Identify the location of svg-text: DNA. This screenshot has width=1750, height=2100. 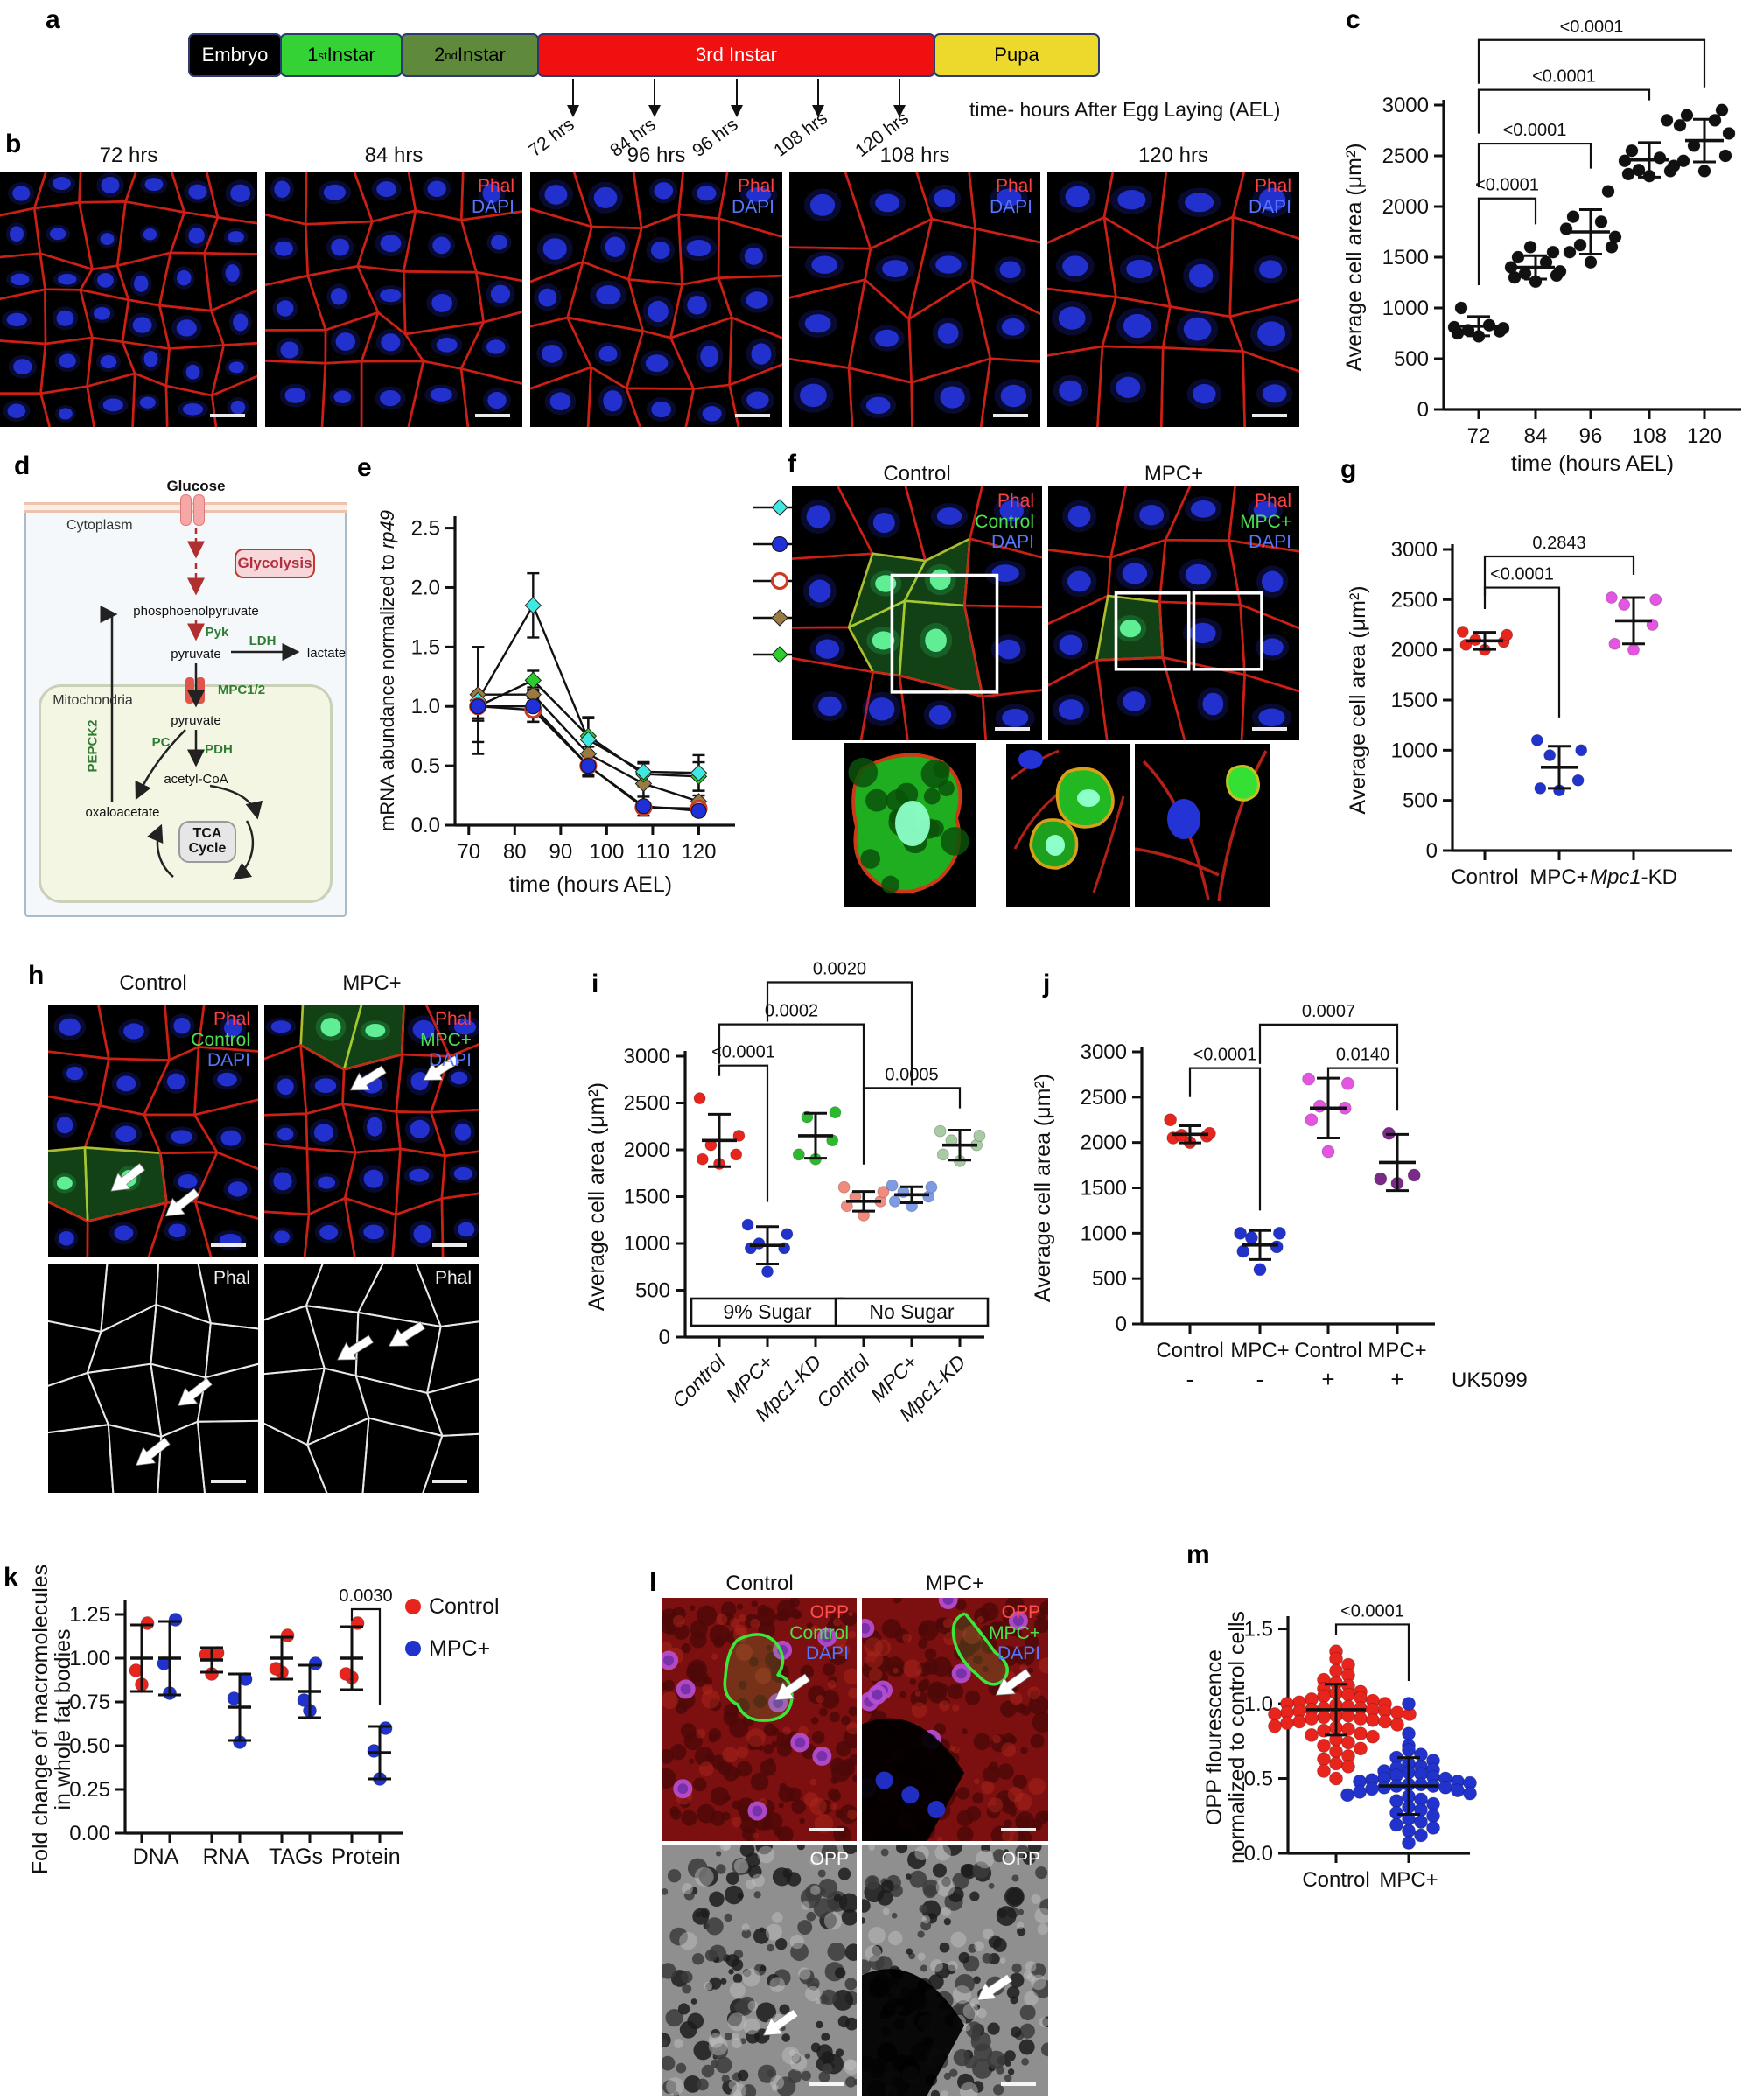
(156, 1856).